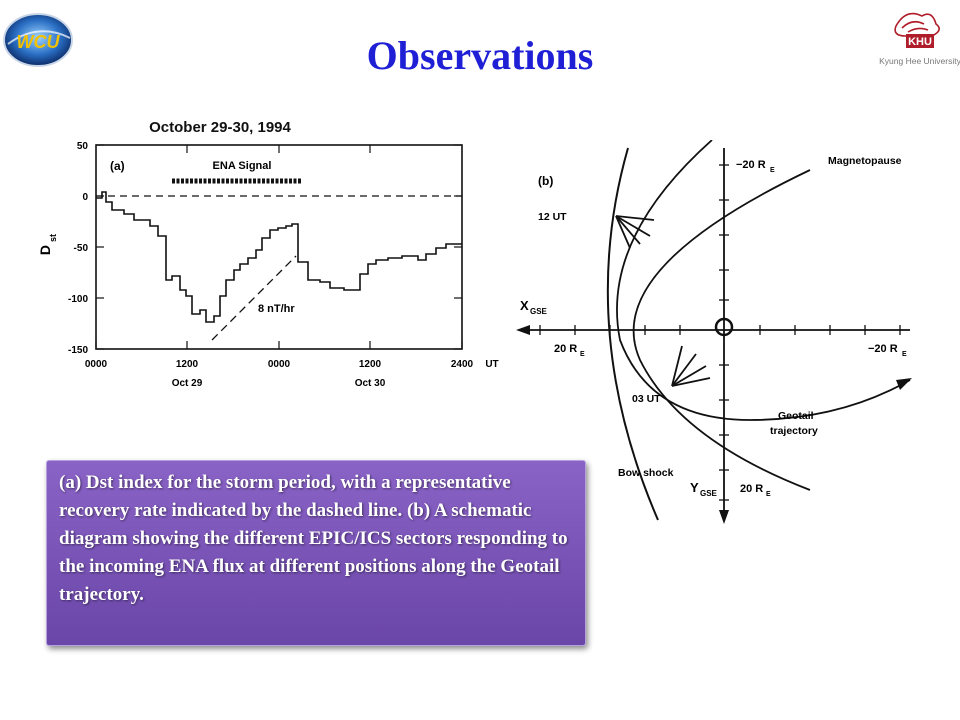 This screenshot has width=960, height=720. I want to click on y-tick-label: 0, so click(85, 197).